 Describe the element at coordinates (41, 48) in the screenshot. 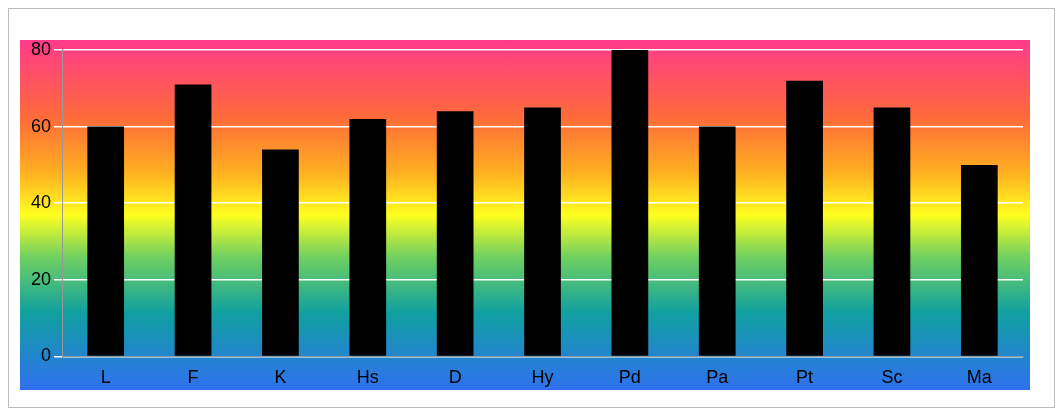

I see `y-tick-label: 80` at that location.